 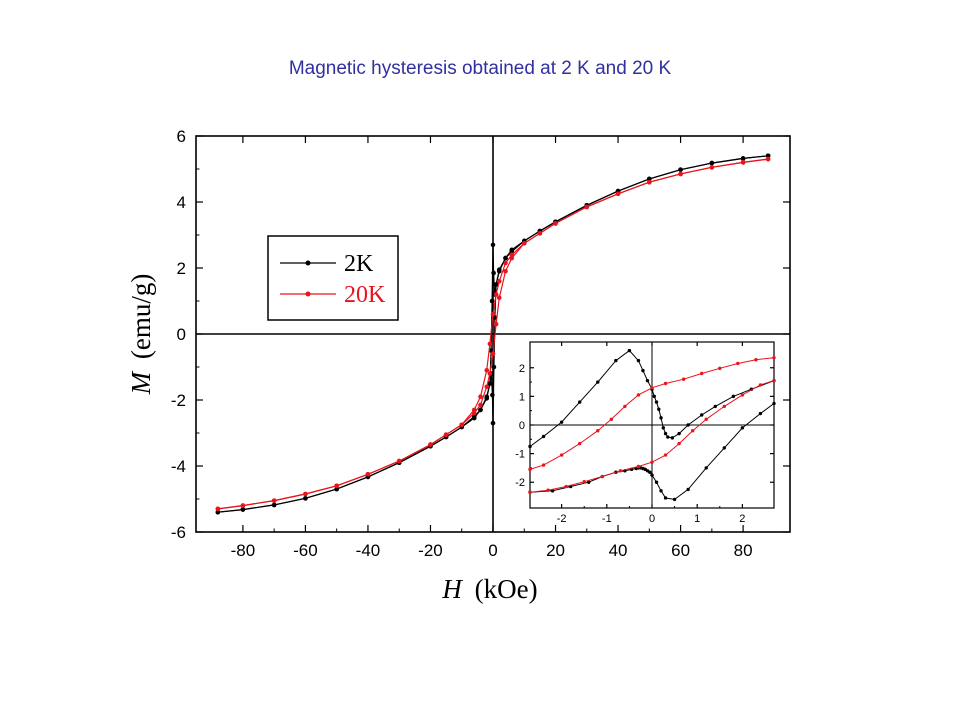 What do you see at coordinates (178, 466) in the screenshot?
I see `y-tick-label: -4` at bounding box center [178, 466].